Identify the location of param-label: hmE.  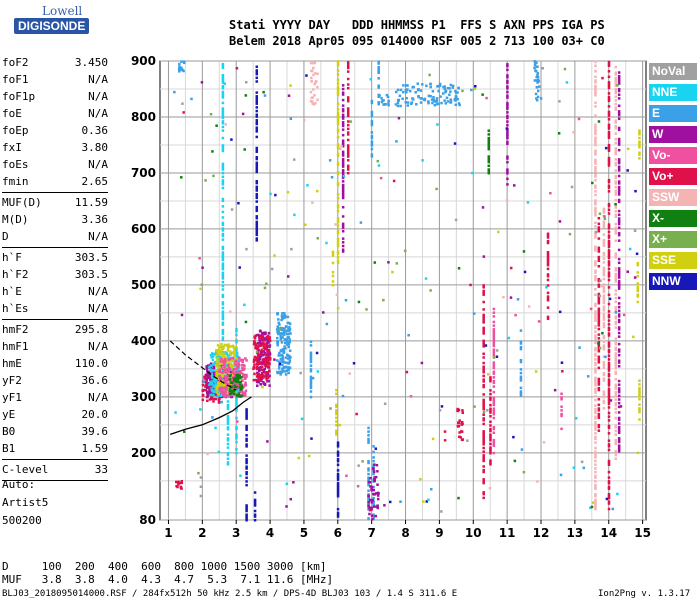
(12, 363).